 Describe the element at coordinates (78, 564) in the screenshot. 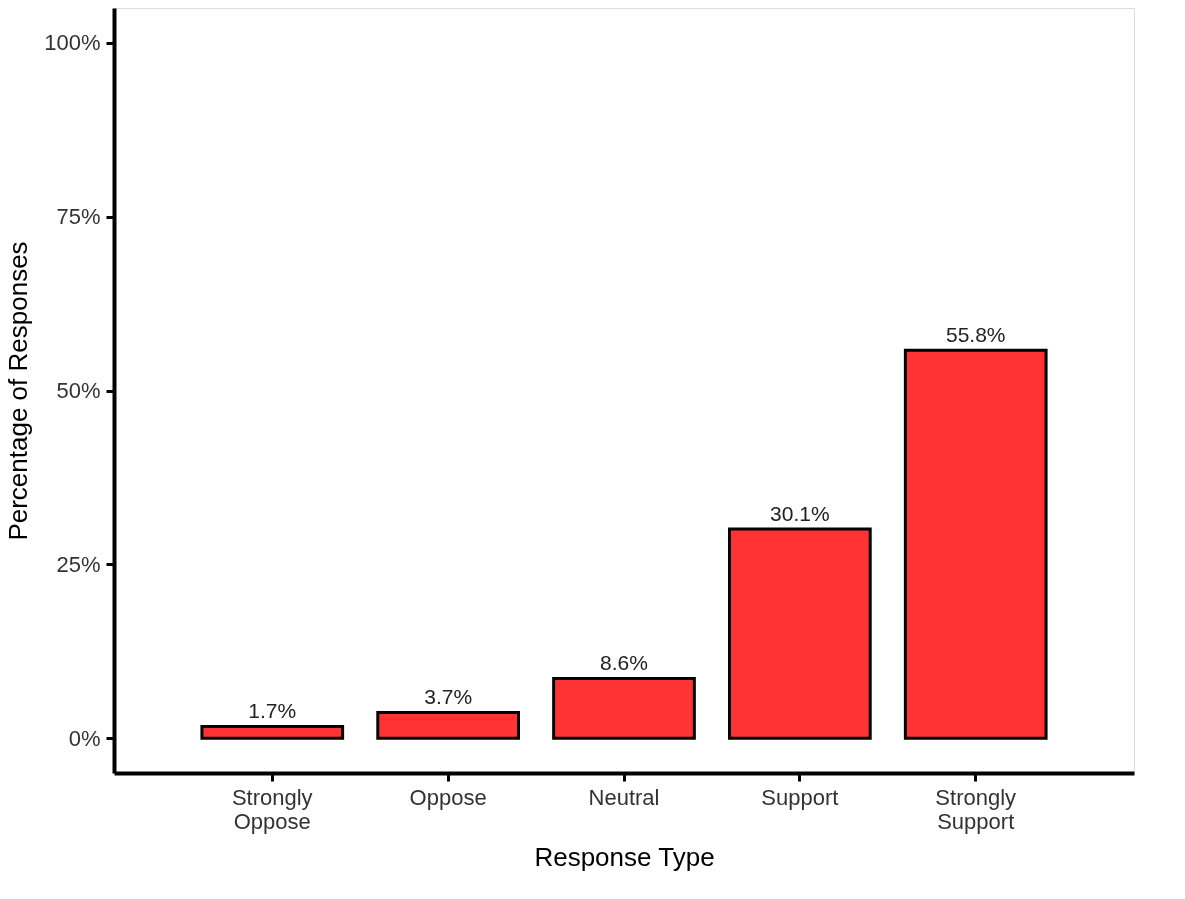

I see `y-tick-label: 25%` at that location.